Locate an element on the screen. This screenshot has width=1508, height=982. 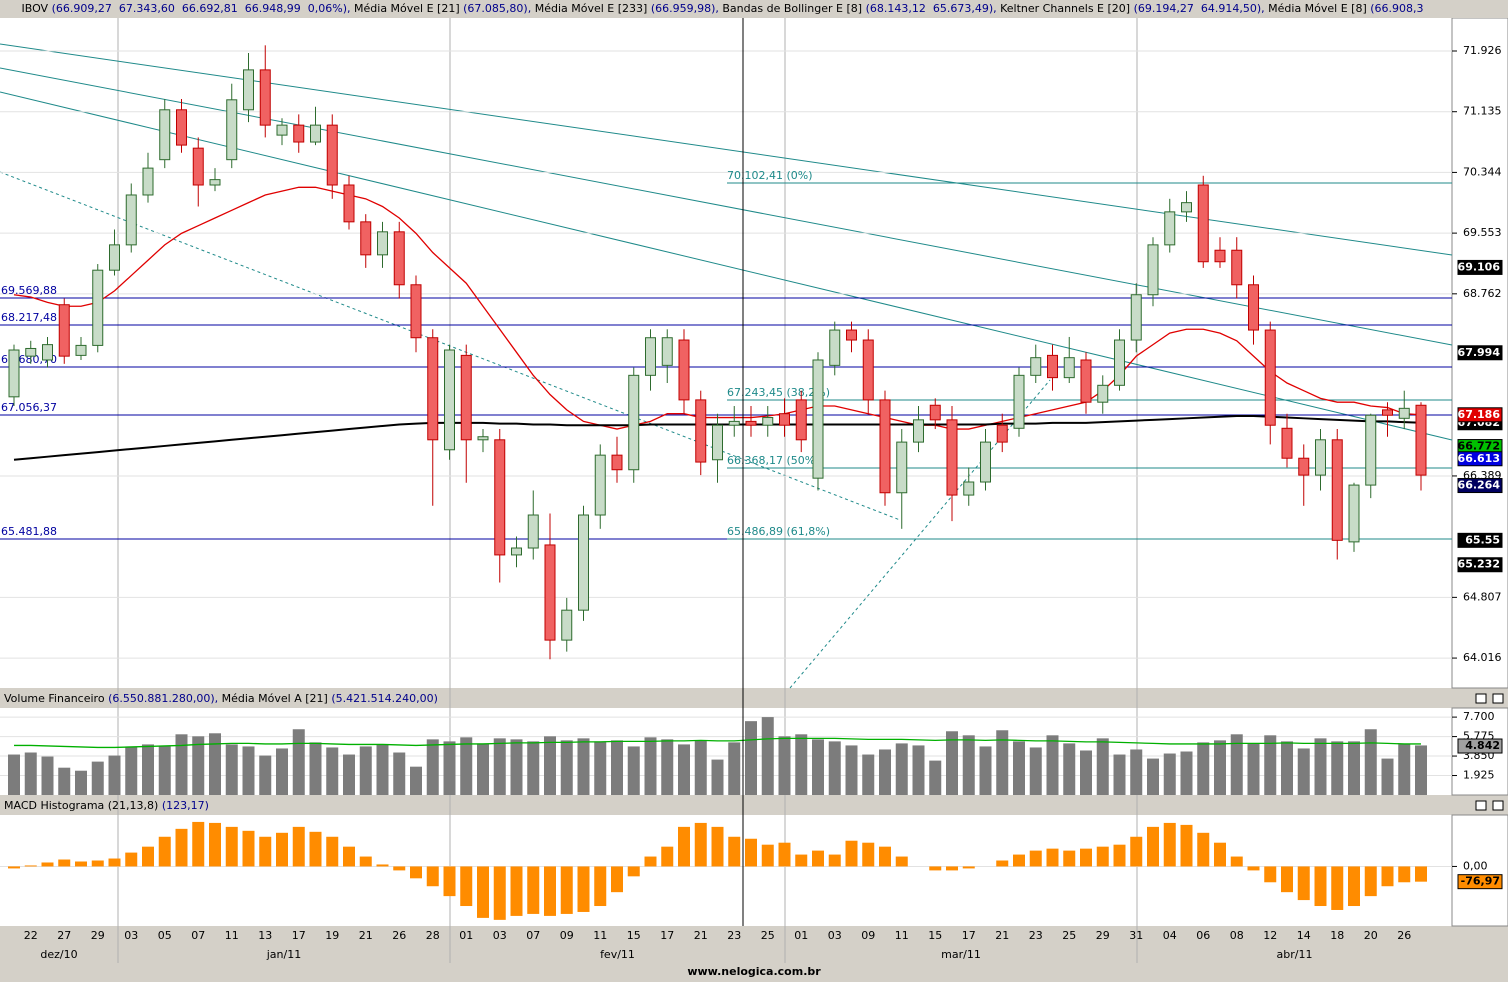
header-values: (66.908,3 is located at coordinates (1396, 8).